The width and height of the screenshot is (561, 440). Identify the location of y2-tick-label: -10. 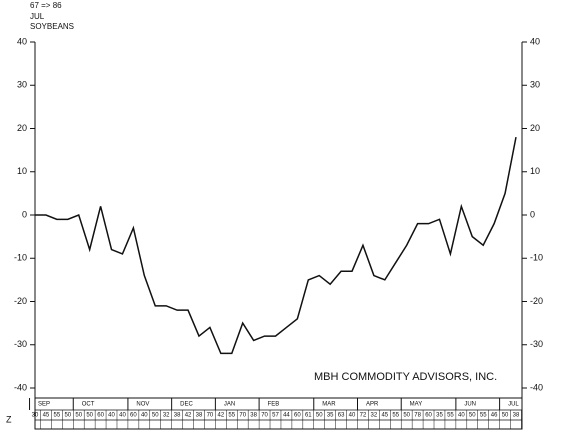
(536, 258).